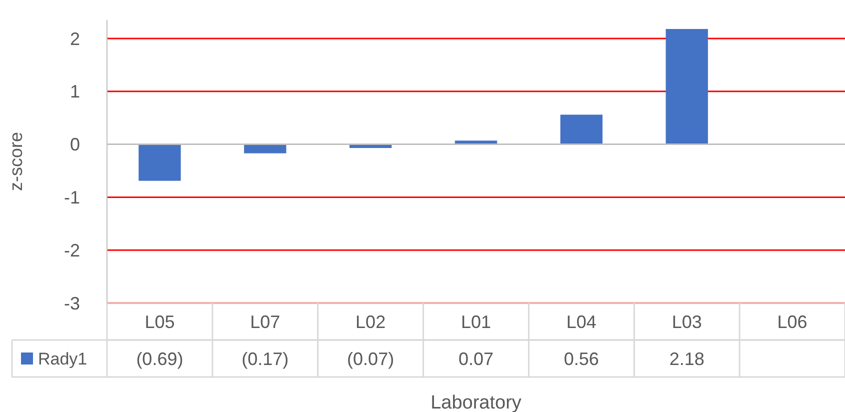 This screenshot has height=412, width=845. What do you see at coordinates (265, 358) in the screenshot?
I see `data-label: (0.17)` at bounding box center [265, 358].